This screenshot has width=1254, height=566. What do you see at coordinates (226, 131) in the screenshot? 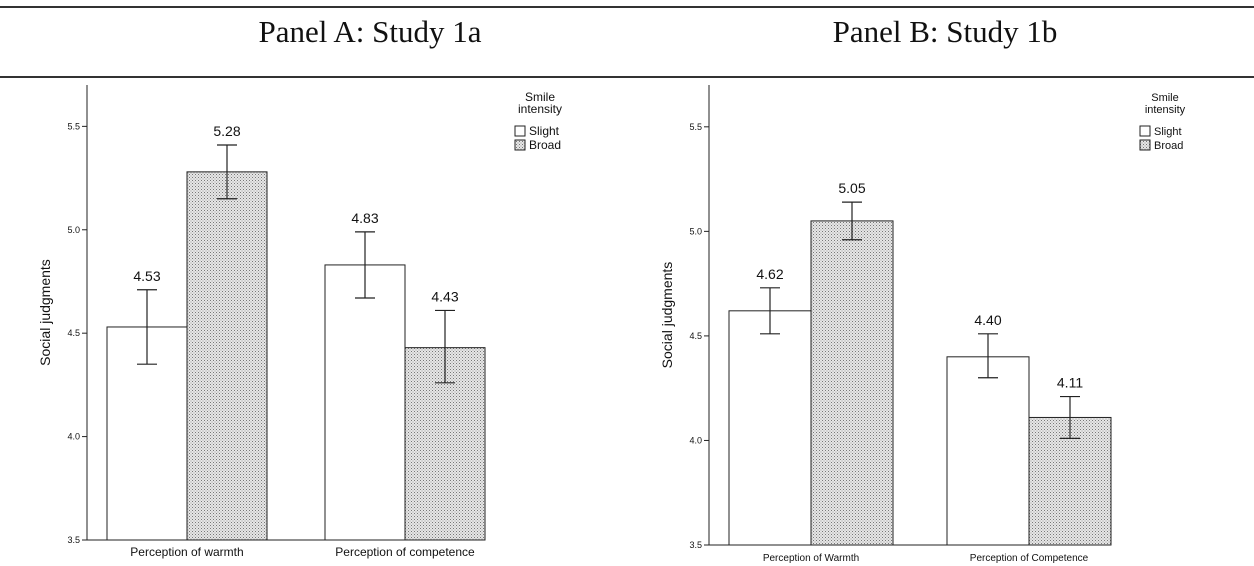
I see `panel-a-data-label: 5.28` at bounding box center [226, 131].